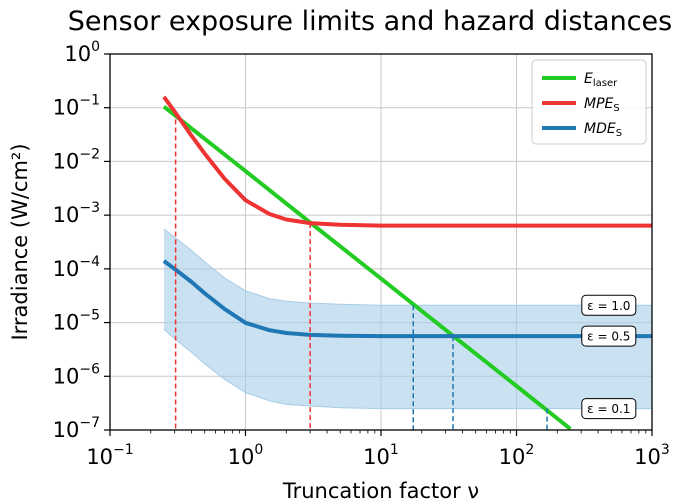 Image resolution: width=700 pixels, height=504 pixels. Describe the element at coordinates (89, 369) in the screenshot. I see `y-tick-label-6-exp: −6` at that location.